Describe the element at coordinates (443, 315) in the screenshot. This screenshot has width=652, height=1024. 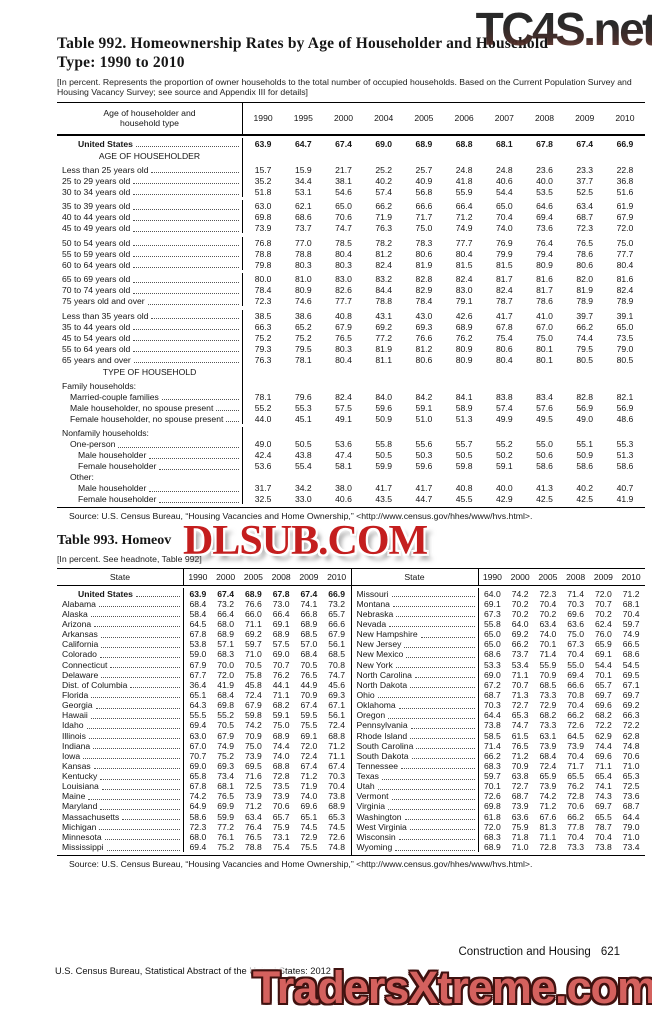
I see `row-values: 38.5 38.6 40.8 43.1 43.0 42.6 41.7 41.0 39.7 39.1` at that location.